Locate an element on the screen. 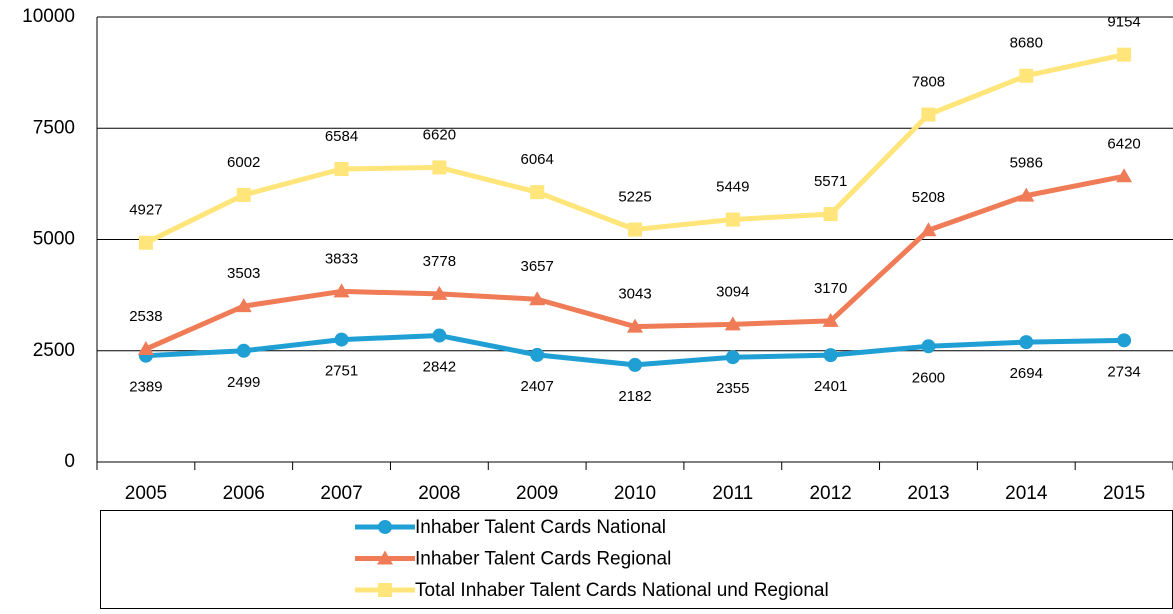  legend-label: Inhaber Talent Cards Regional is located at coordinates (543, 559).